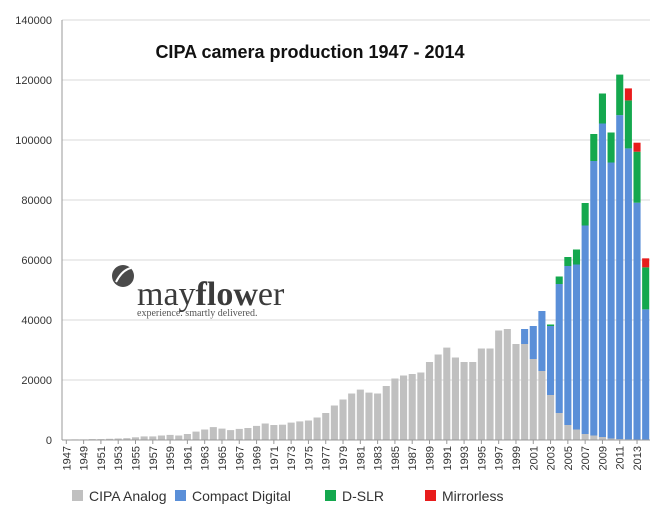  What do you see at coordinates (363, 496) in the screenshot?
I see `legend-label-d-slr: D-SLR` at bounding box center [363, 496].